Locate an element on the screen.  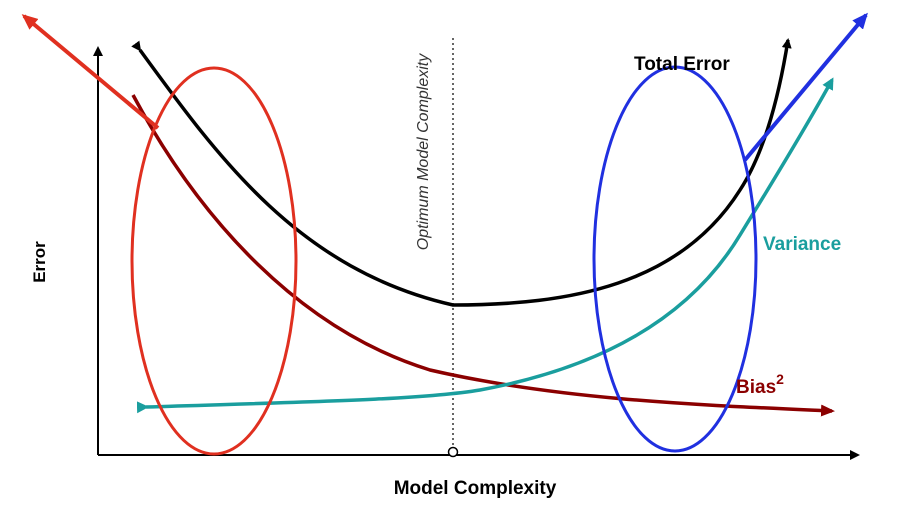
right-blue-arrow is located at coordinates (805, 87).